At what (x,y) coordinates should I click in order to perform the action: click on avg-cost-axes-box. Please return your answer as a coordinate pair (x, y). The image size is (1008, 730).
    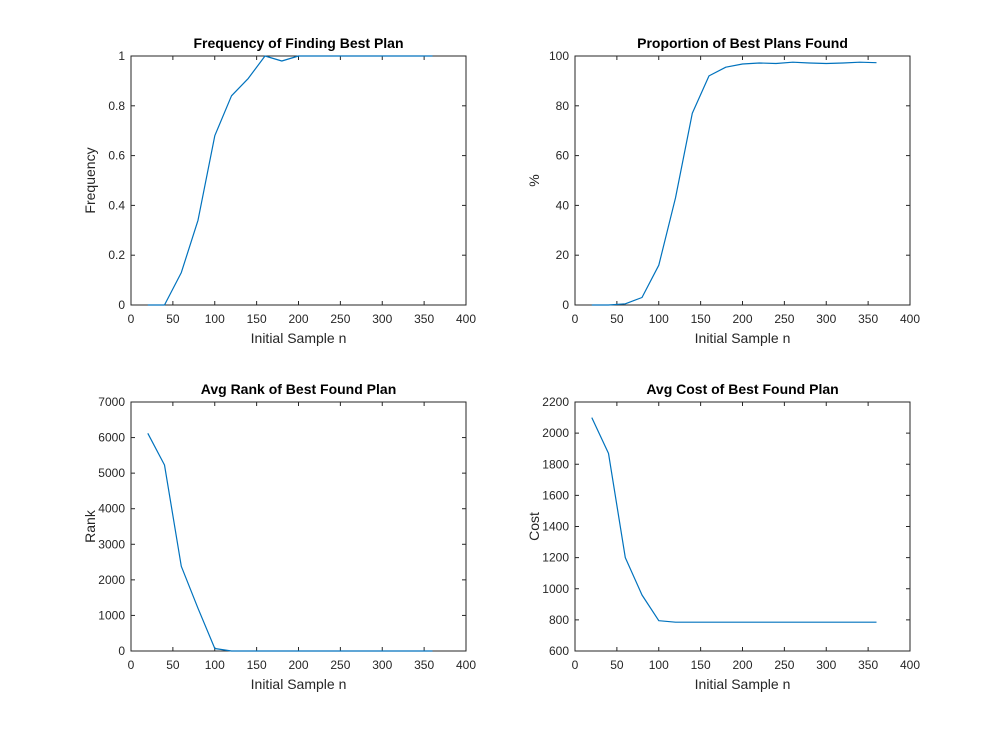
    Looking at the image, I should click on (742, 526).